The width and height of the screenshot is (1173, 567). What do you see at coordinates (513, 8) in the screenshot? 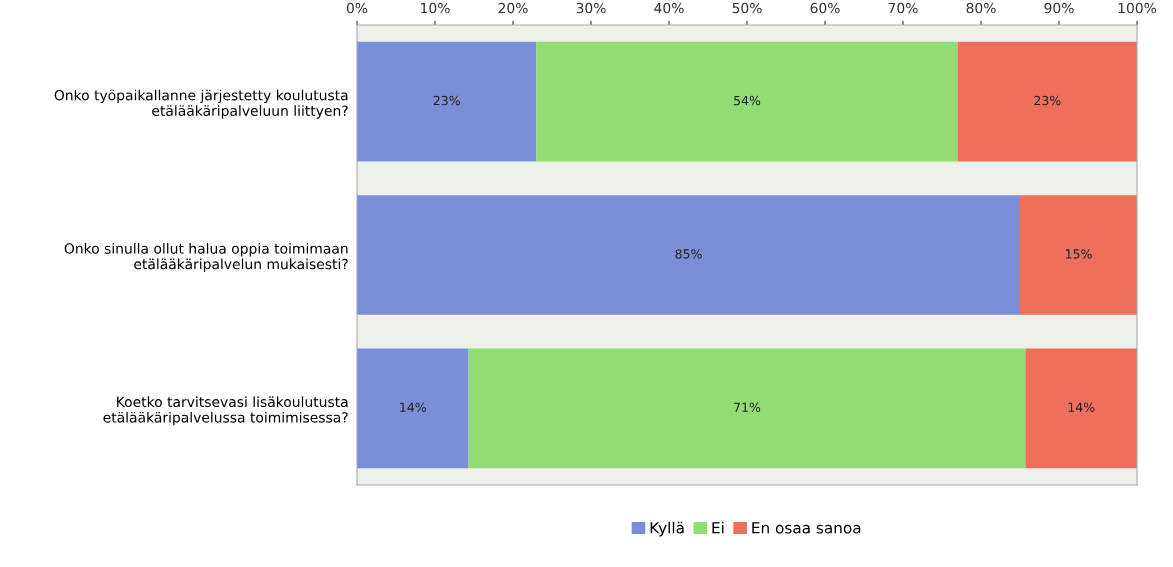
I see `x-tick-label: 20%` at bounding box center [513, 8].